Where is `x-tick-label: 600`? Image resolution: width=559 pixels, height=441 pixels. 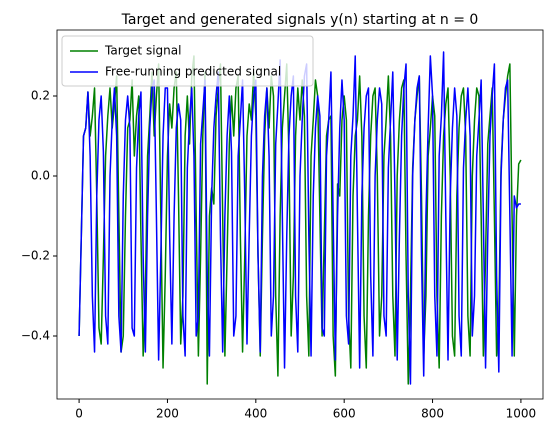 x-tick-label: 600 is located at coordinates (344, 414).